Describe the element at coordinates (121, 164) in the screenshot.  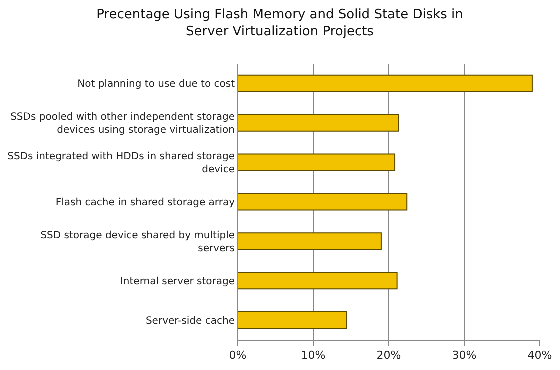
I see `y-tick-label: SSDs integrated with HDDs in shared storage device` at that location.